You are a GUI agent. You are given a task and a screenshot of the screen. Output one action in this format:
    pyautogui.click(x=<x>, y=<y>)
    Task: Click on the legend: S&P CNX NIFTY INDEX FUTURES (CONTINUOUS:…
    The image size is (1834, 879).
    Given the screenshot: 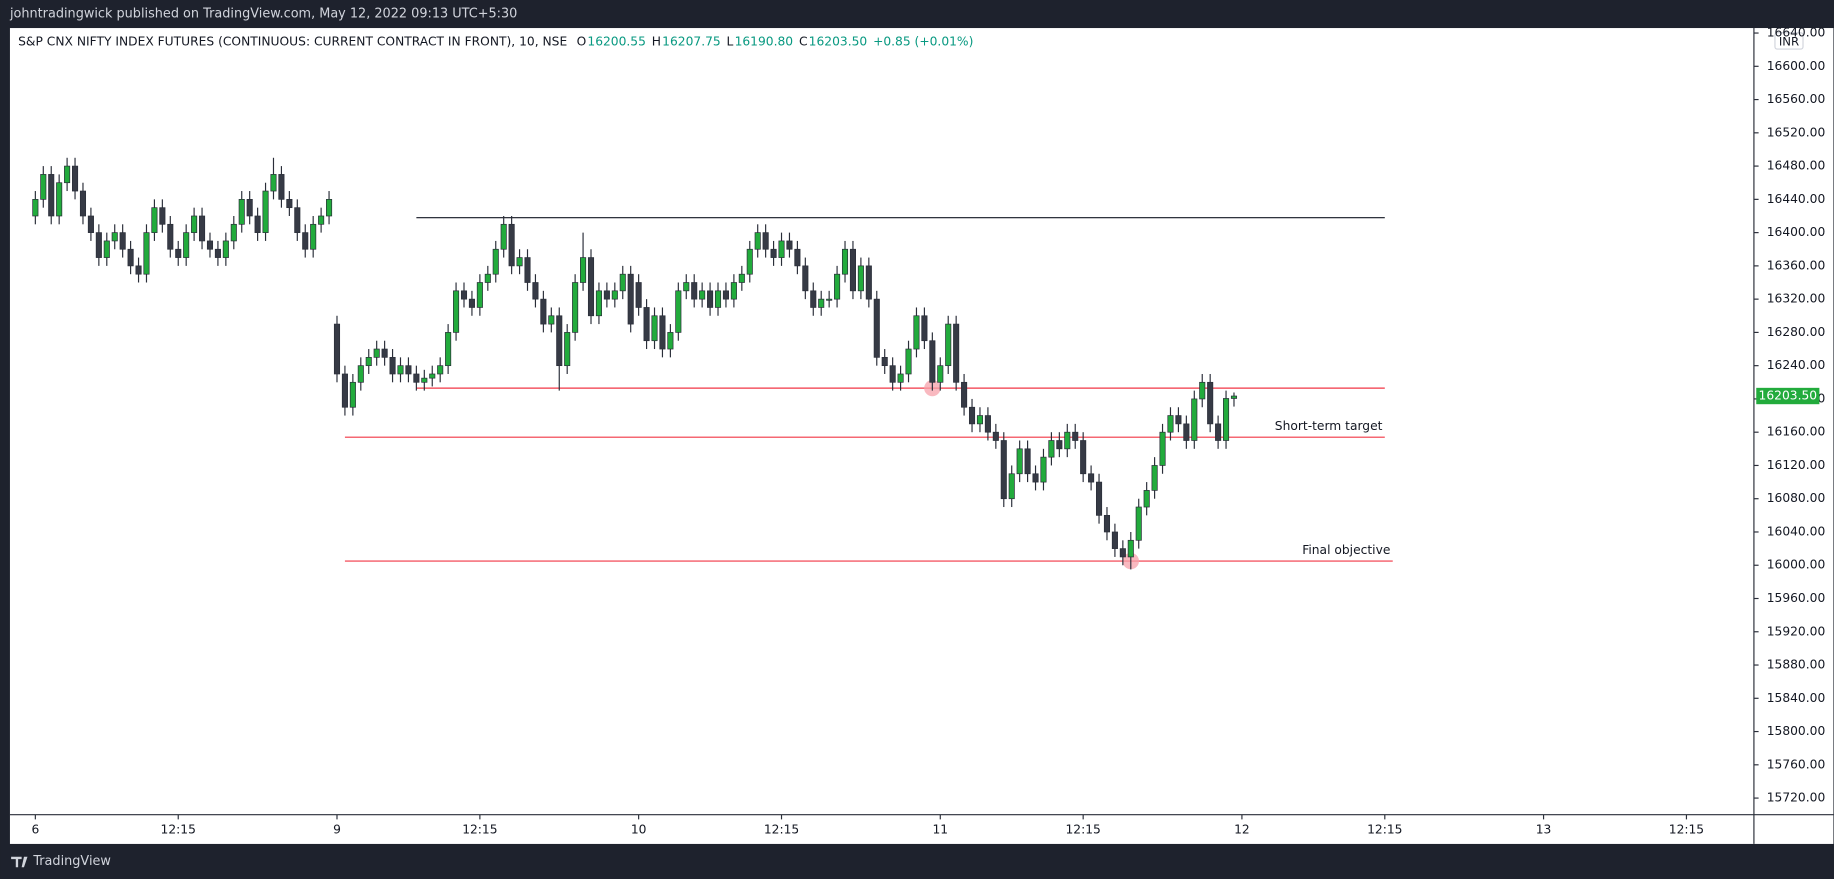 What is the action you would take?
    pyautogui.click(x=495, y=42)
    